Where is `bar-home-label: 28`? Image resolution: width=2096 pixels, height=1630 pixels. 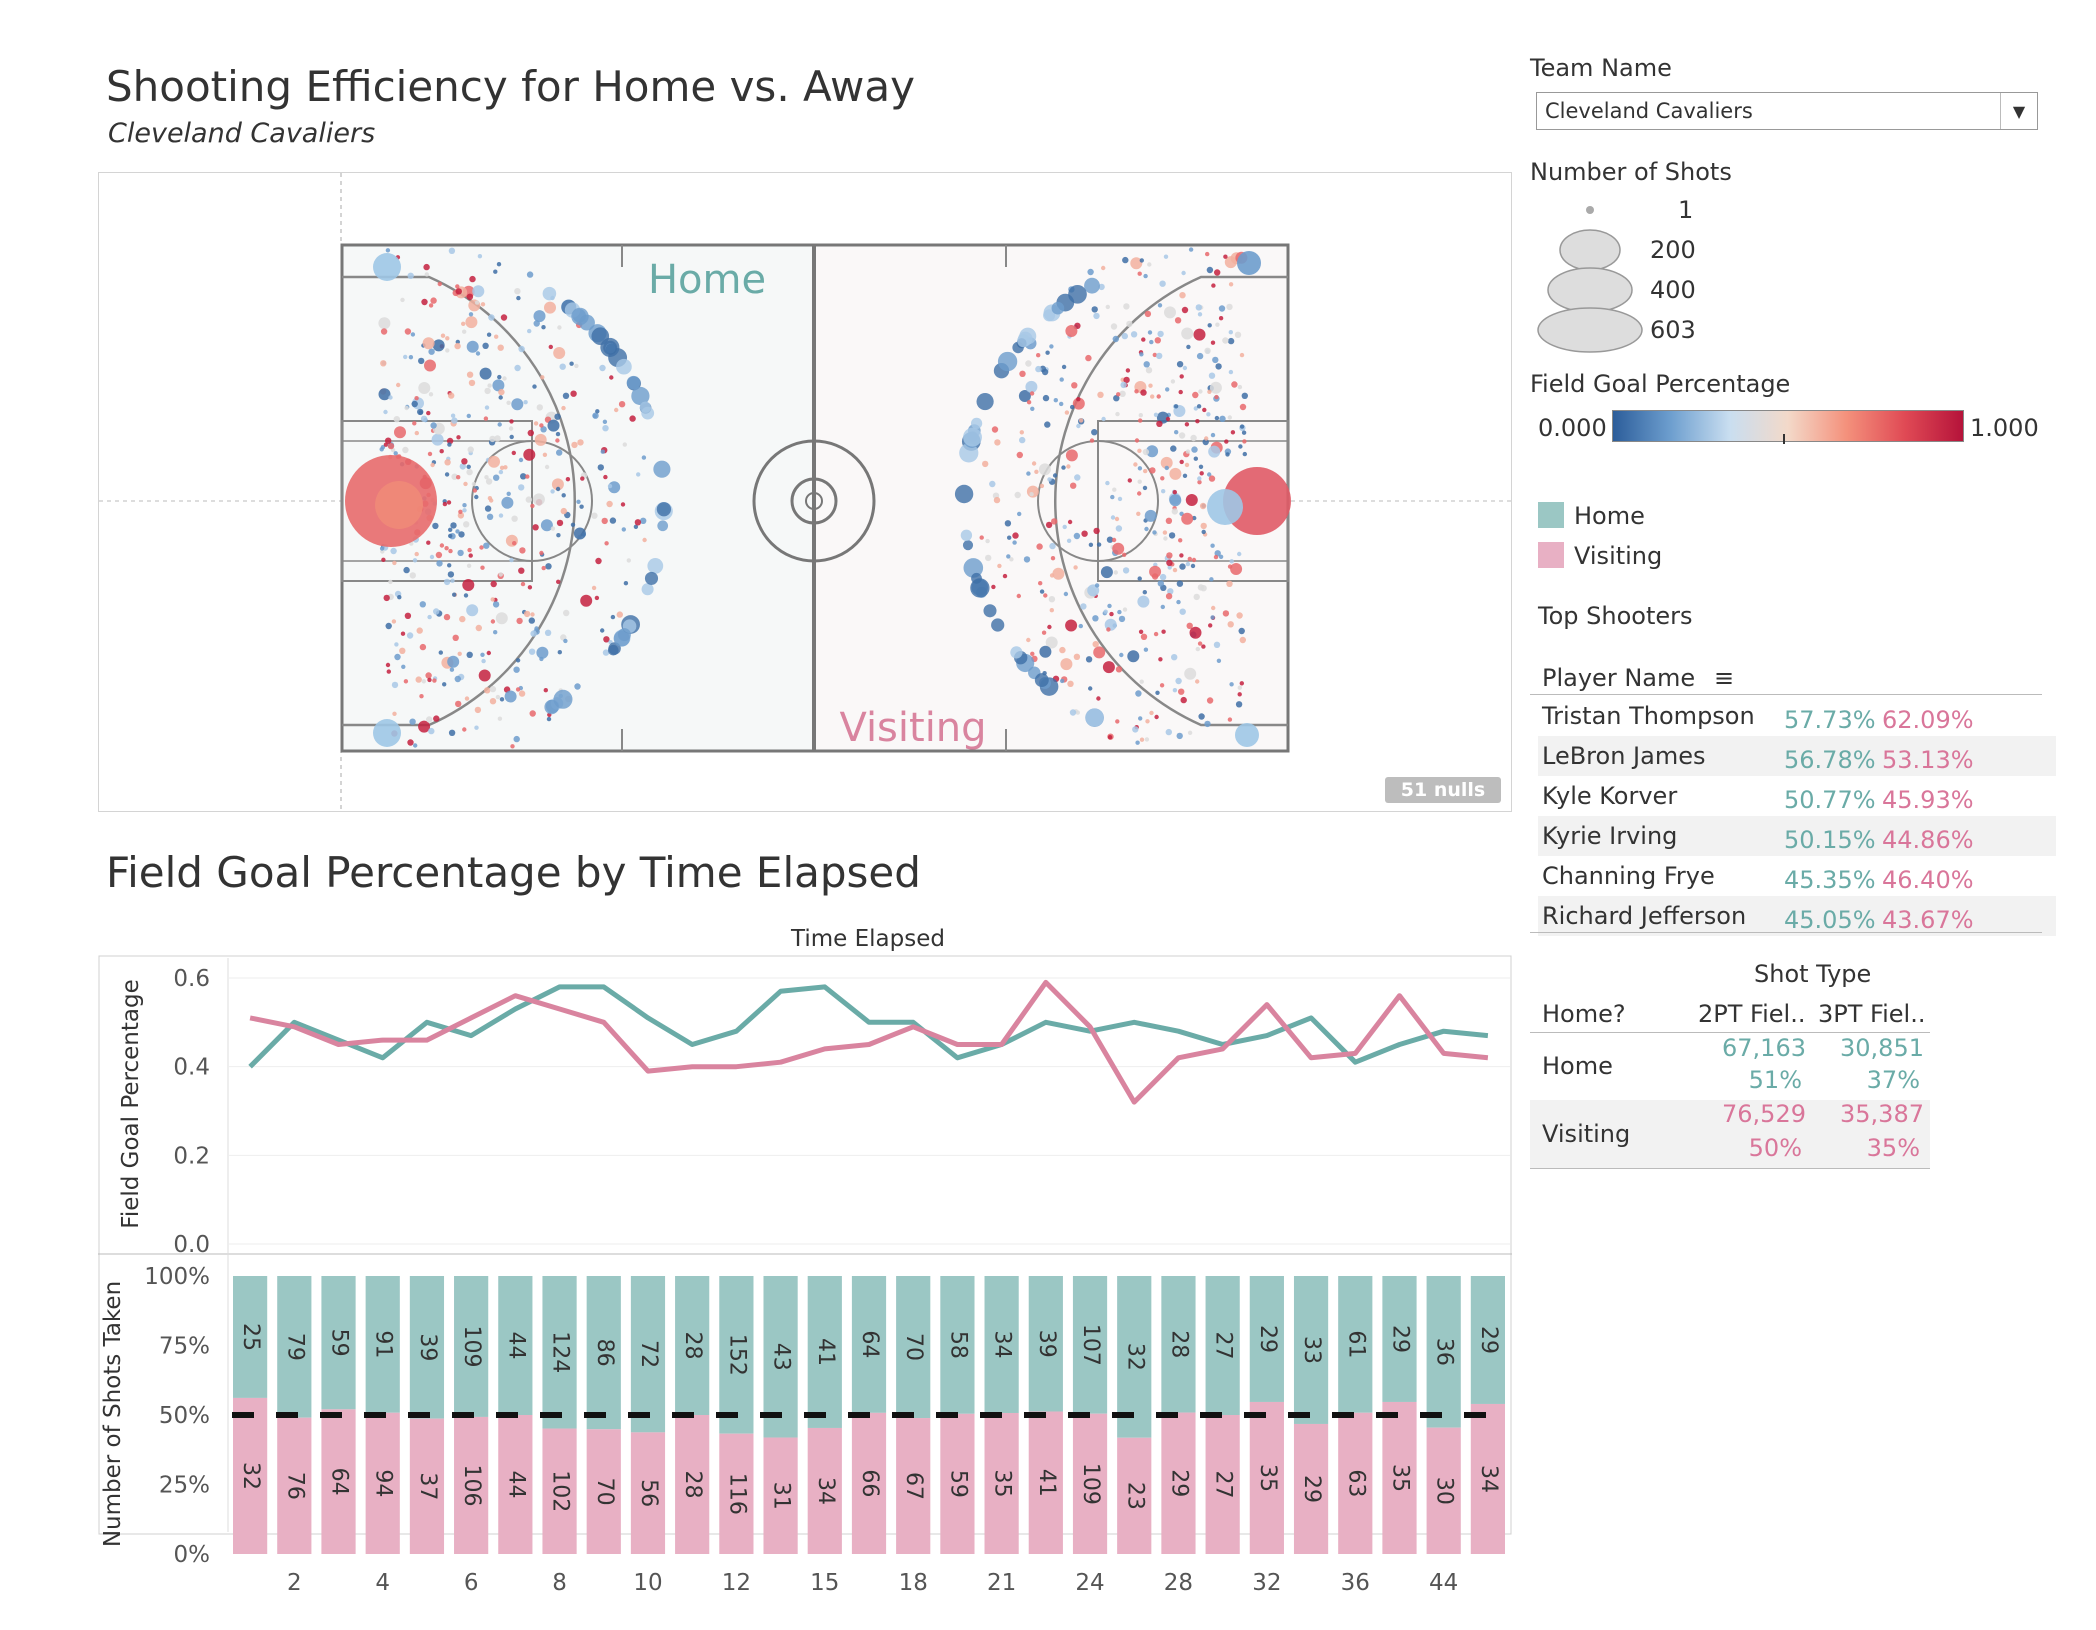 bar-home-label: 28 is located at coordinates (1178, 1344).